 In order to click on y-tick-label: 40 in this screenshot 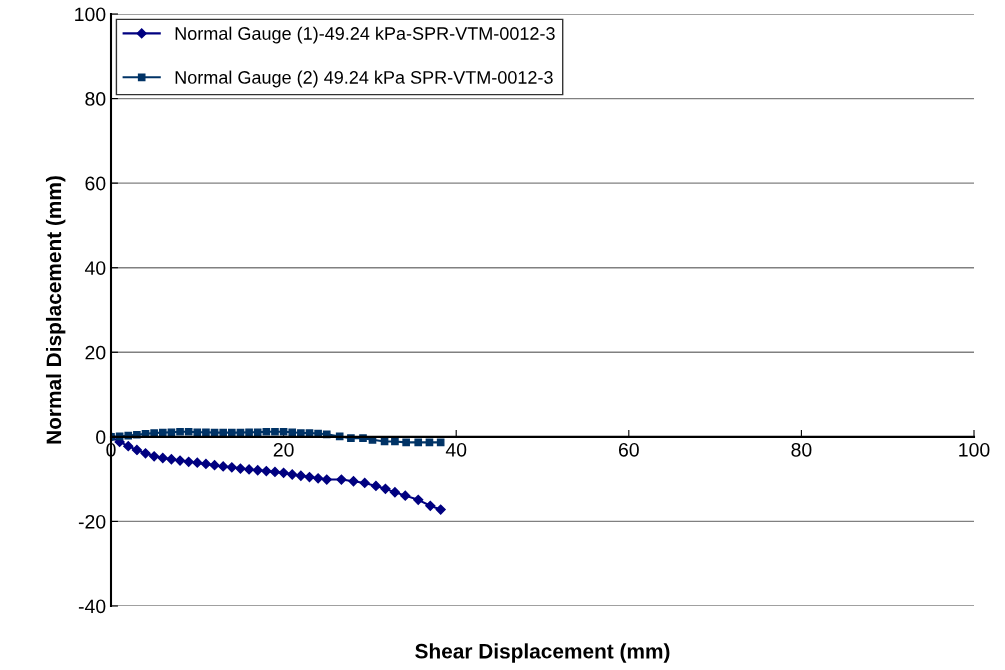, I will do `click(95, 268)`.